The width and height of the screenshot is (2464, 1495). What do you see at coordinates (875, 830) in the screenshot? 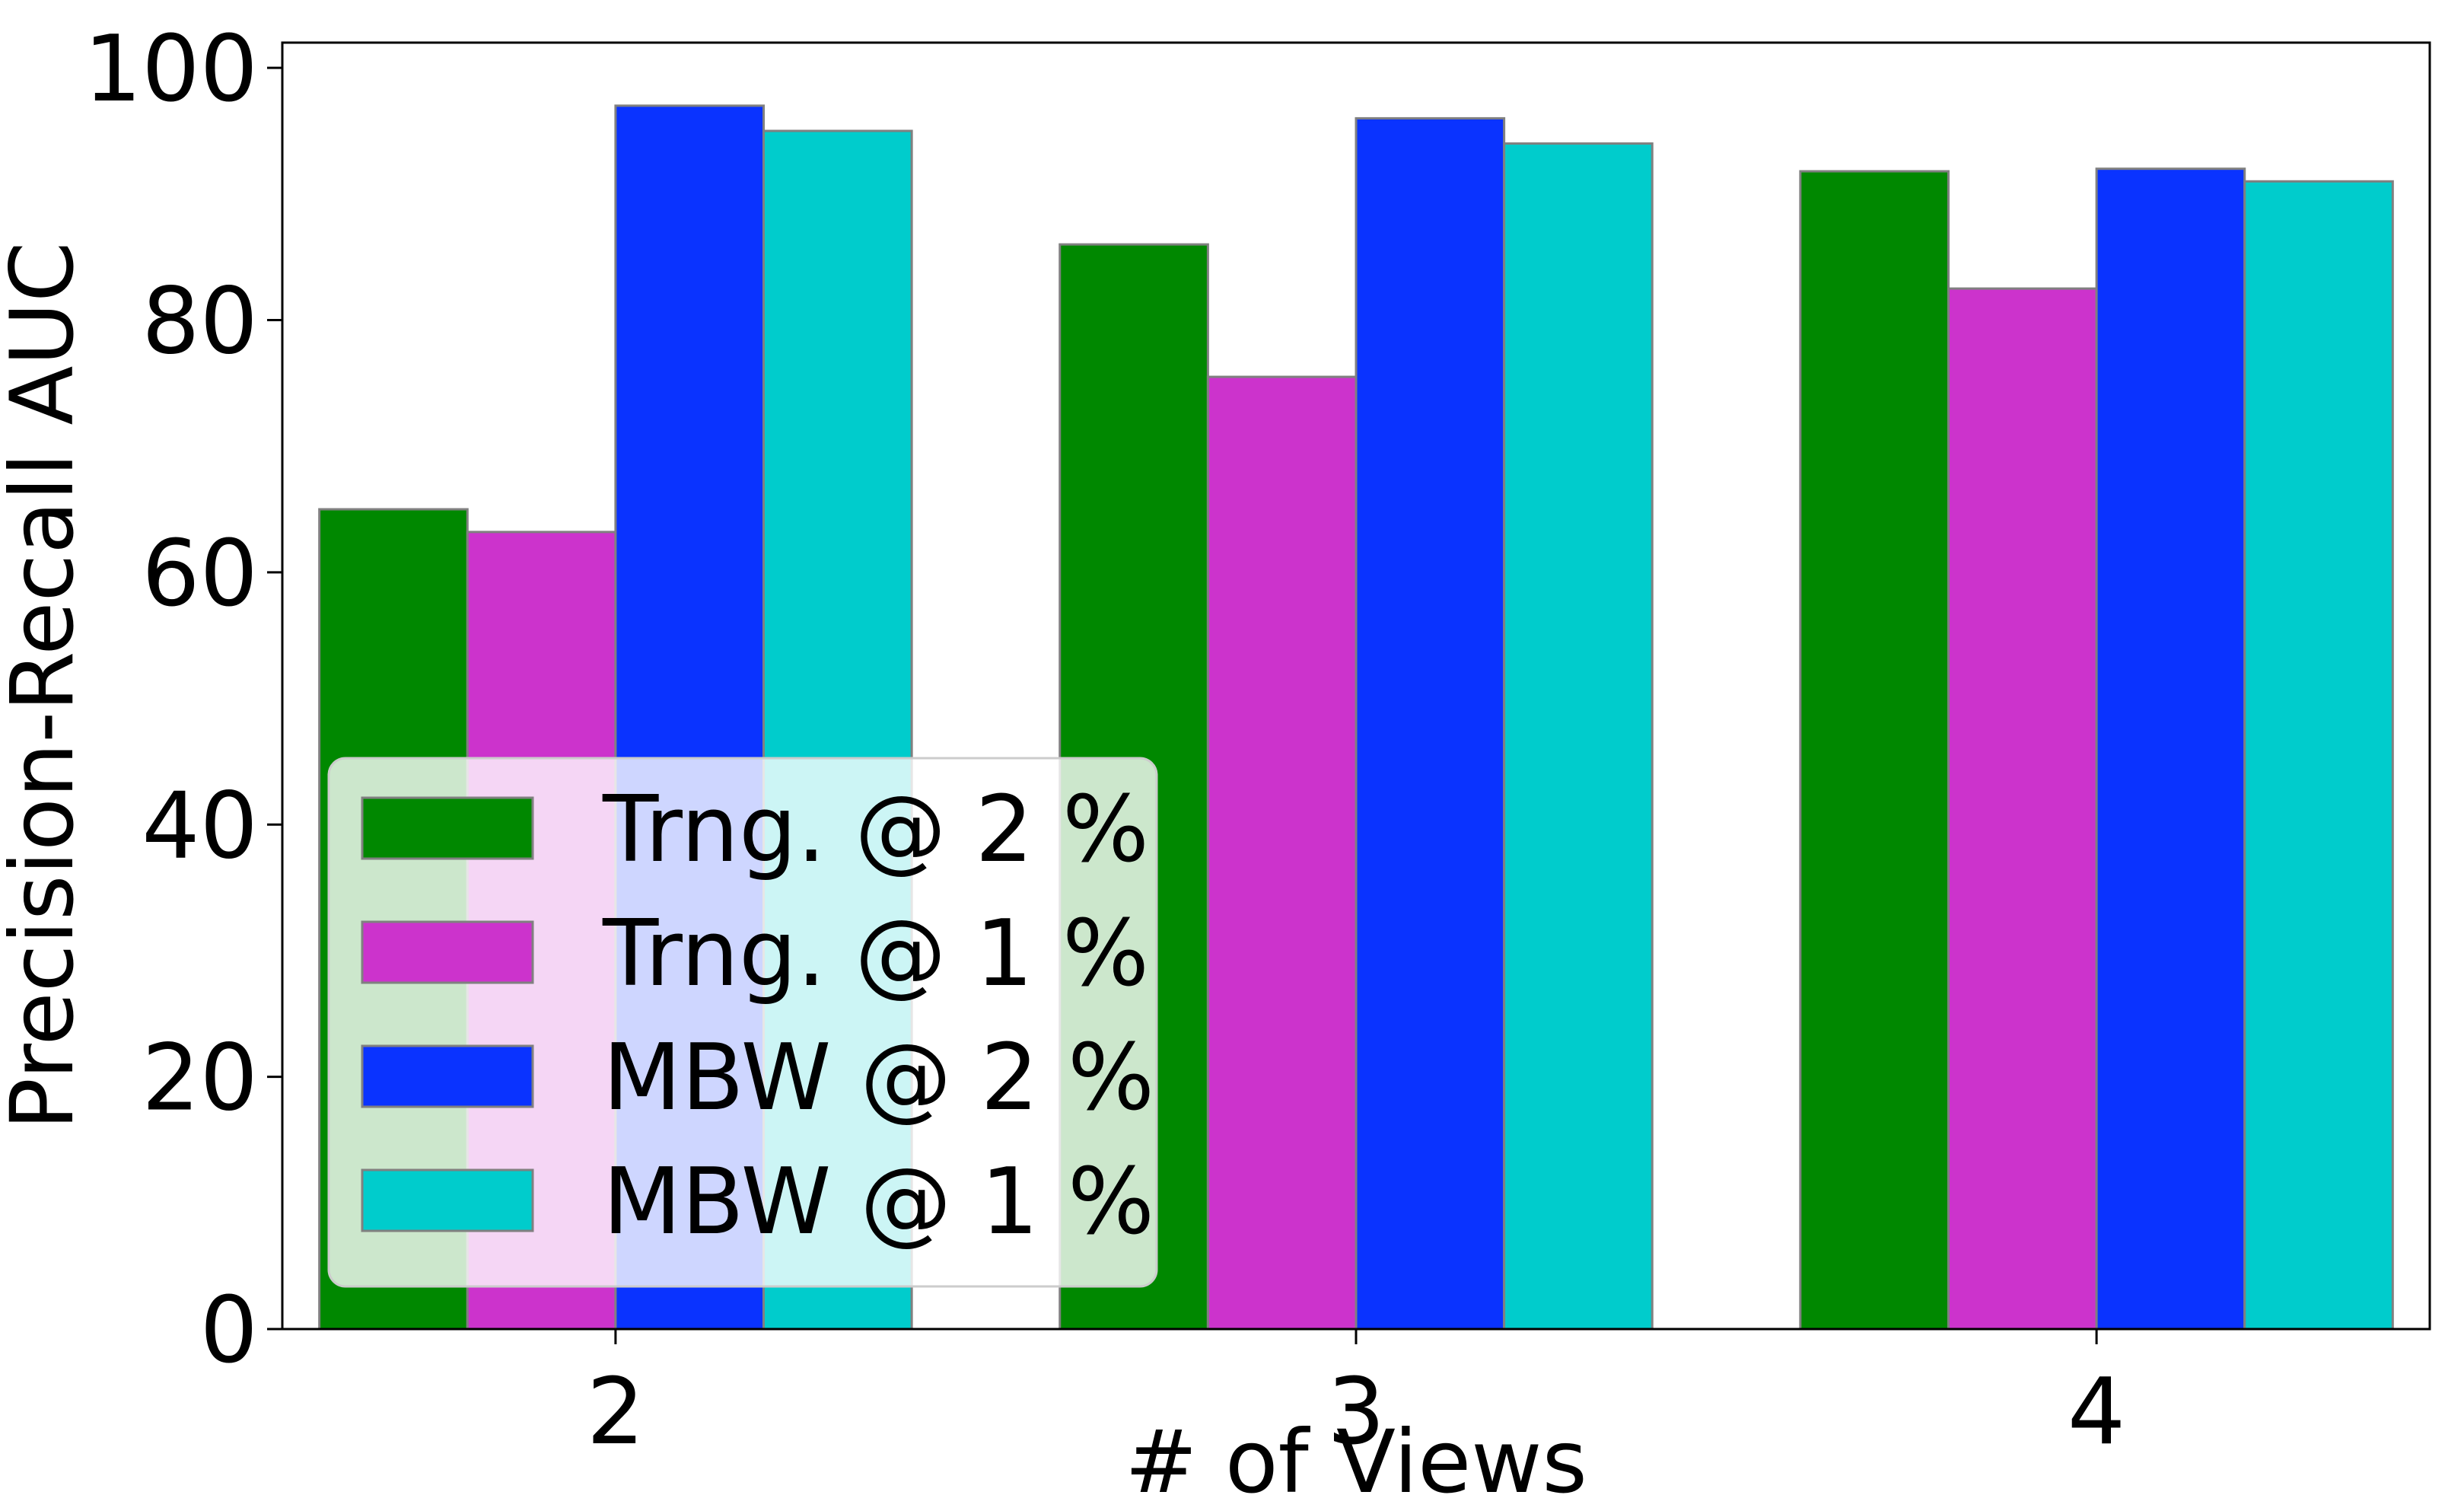
I see `legend-entry-label: Trng. @ 2 %` at bounding box center [875, 830].